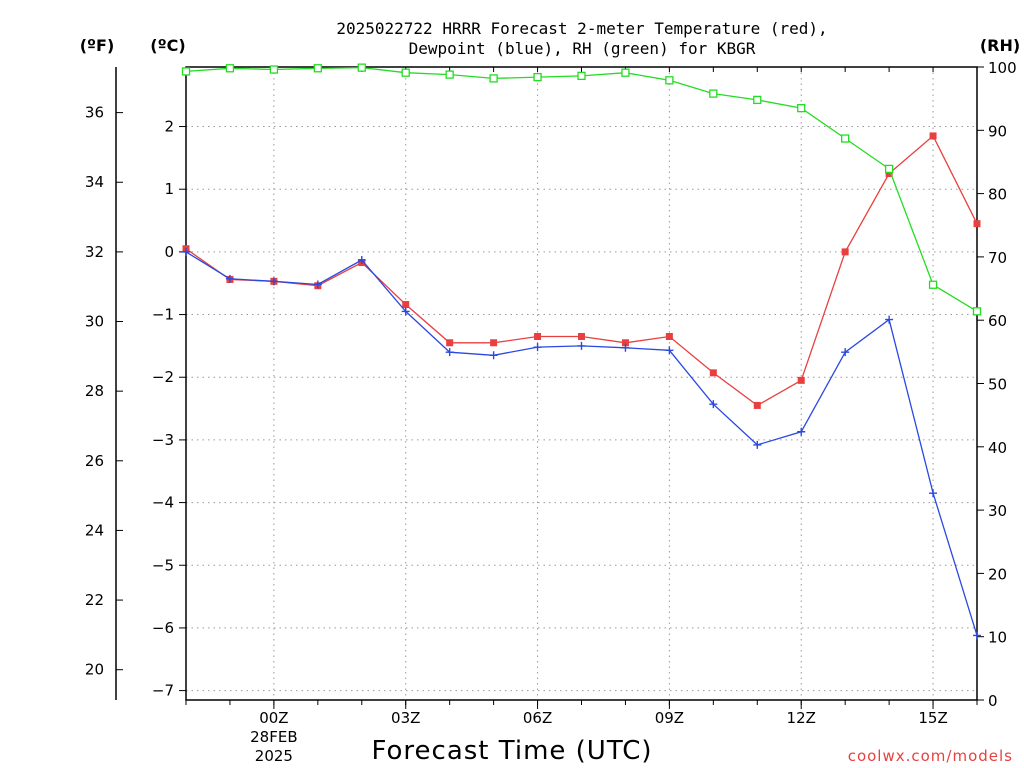 The width and height of the screenshot is (1024, 768). Describe the element at coordinates (94, 670) in the screenshot. I see `fahrenheit-tick-label: 20` at that location.